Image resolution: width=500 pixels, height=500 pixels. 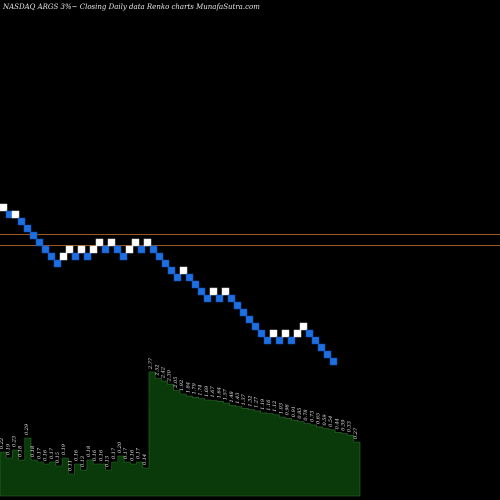 What do you see at coordinates (213, 392) in the screenshot?
I see `volume-label: 1.67` at bounding box center [213, 392].